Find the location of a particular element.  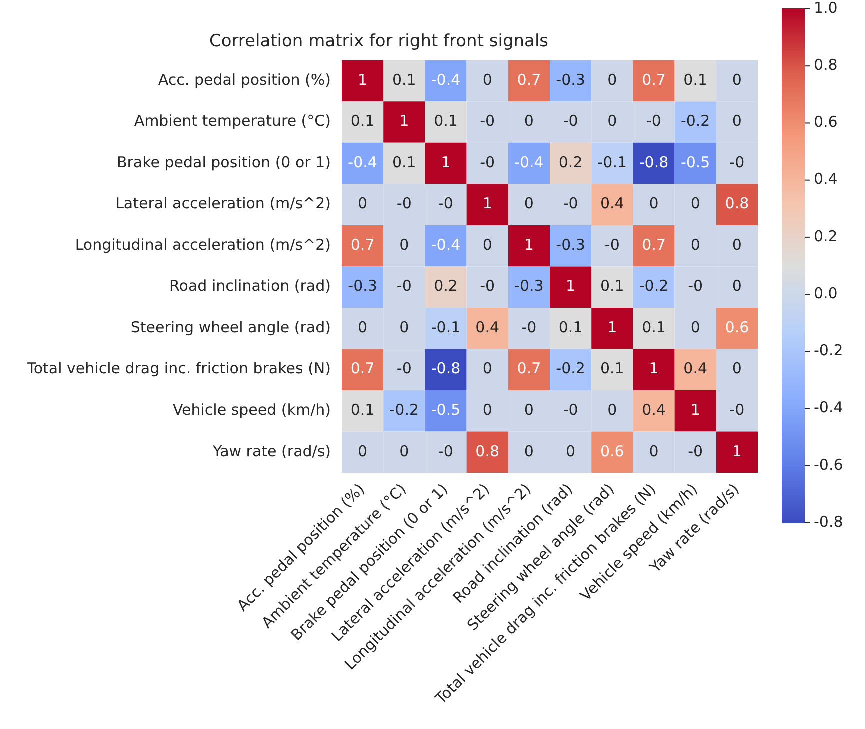

color-bar-label: -0.2 is located at coordinates (829, 351).